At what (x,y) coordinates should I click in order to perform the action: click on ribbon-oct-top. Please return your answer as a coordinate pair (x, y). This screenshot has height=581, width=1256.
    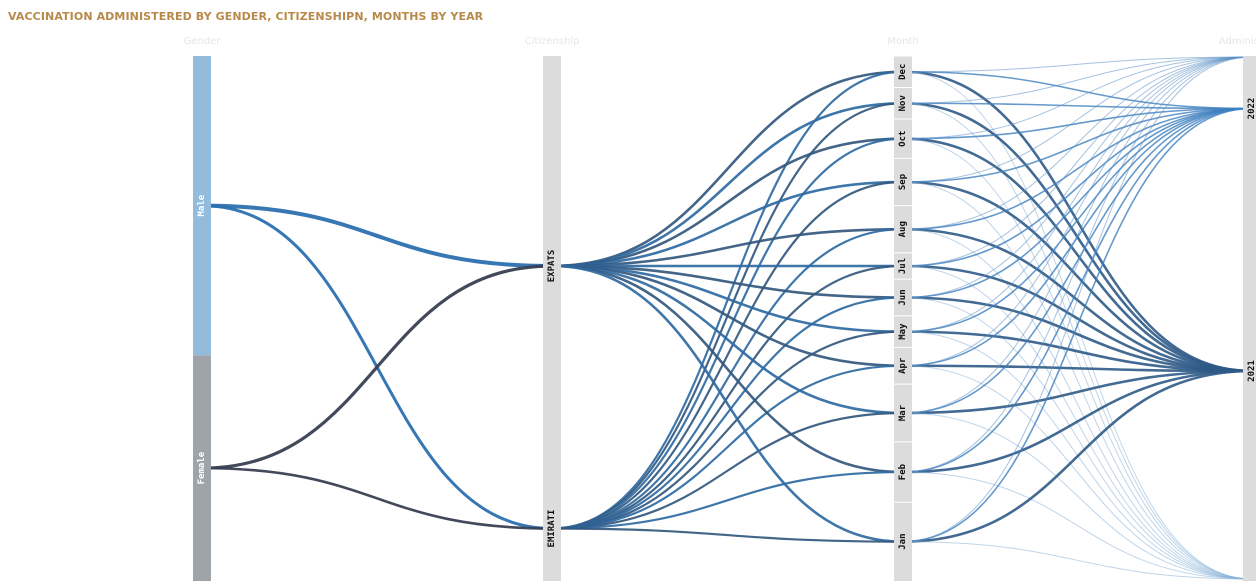
    Looking at the image, I should click on (1077, 98).